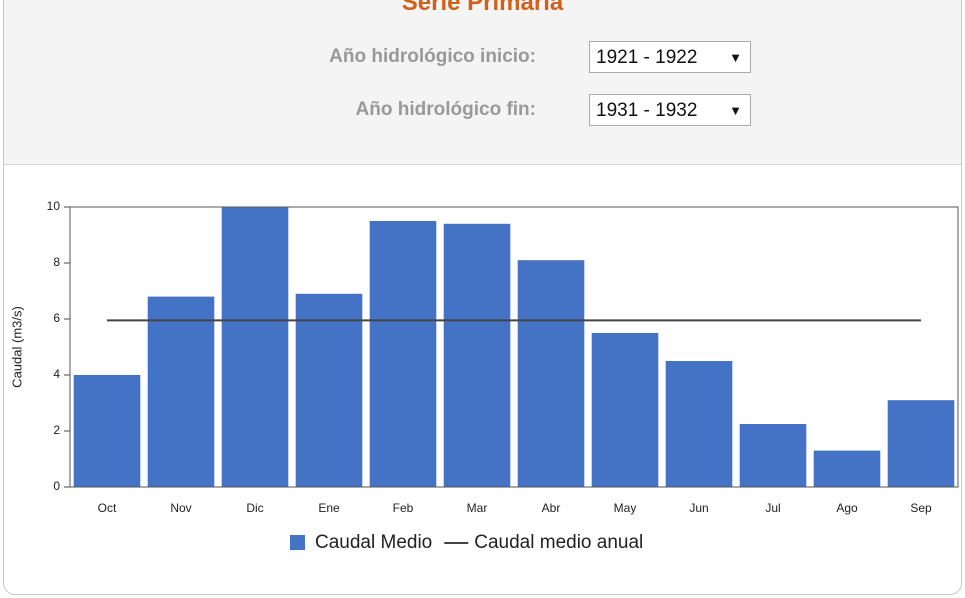 This screenshot has width=965, height=598. I want to click on x-tick-label: Jul, so click(772, 508).